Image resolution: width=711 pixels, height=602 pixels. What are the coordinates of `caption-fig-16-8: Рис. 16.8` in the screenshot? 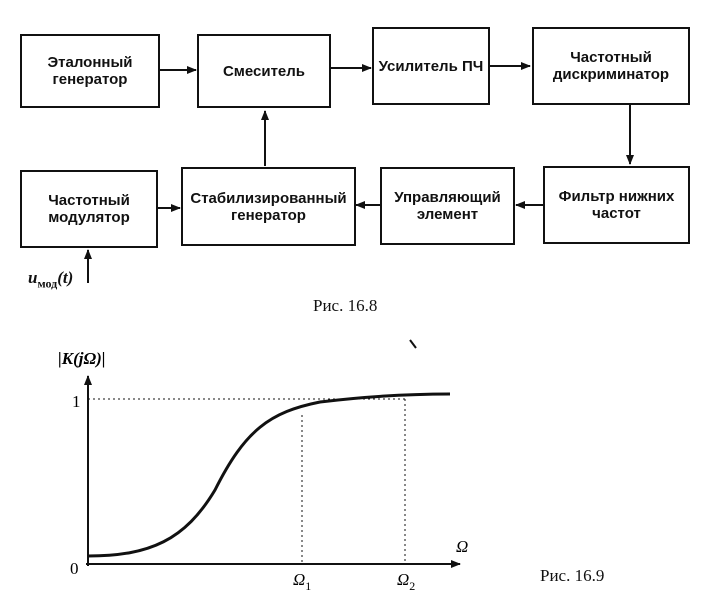 It's located at (345, 305).